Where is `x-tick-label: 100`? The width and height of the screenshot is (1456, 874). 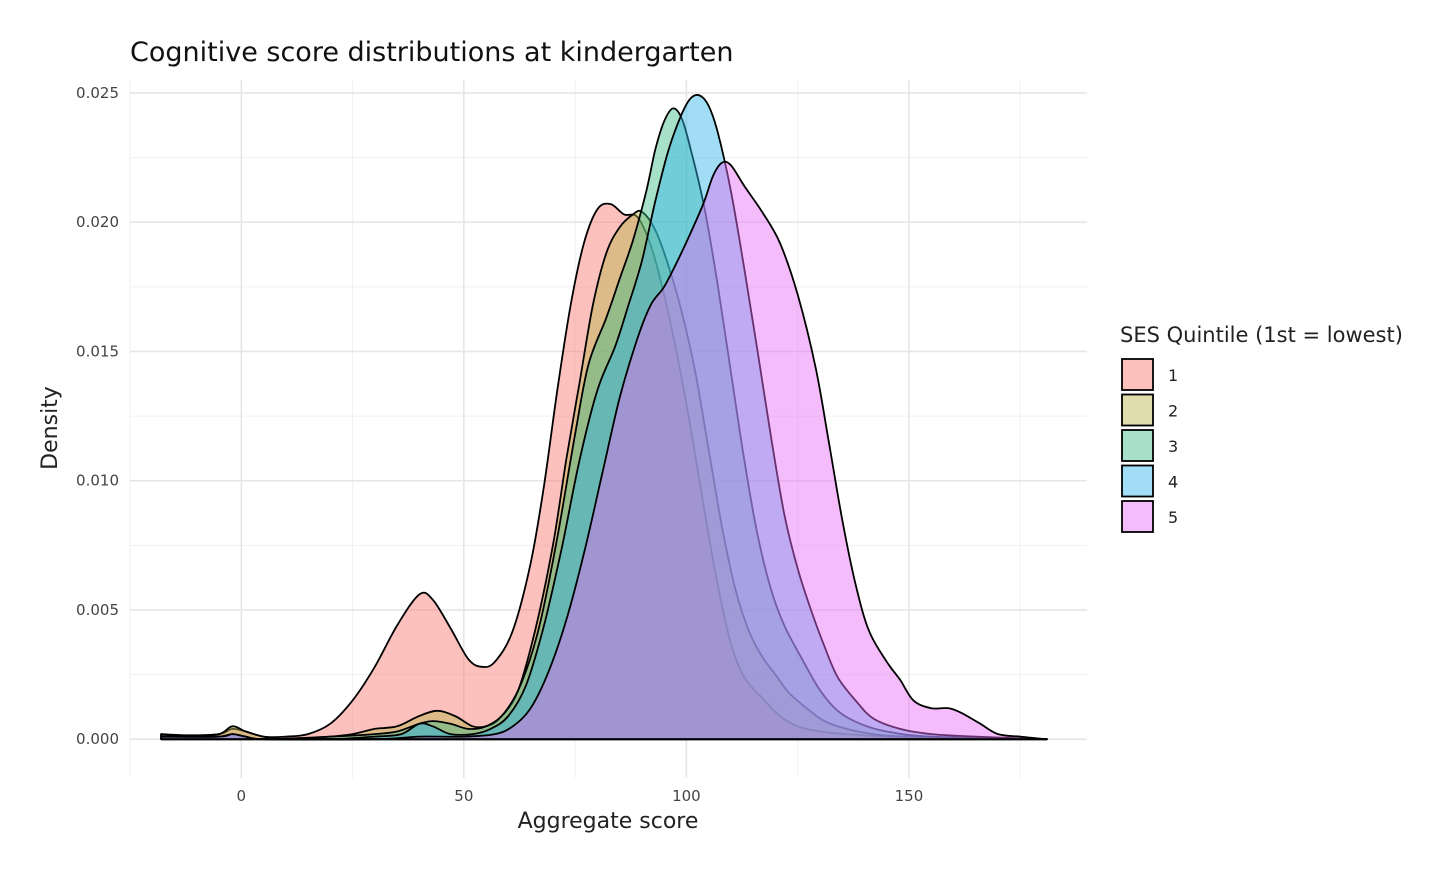 x-tick-label: 100 is located at coordinates (686, 796).